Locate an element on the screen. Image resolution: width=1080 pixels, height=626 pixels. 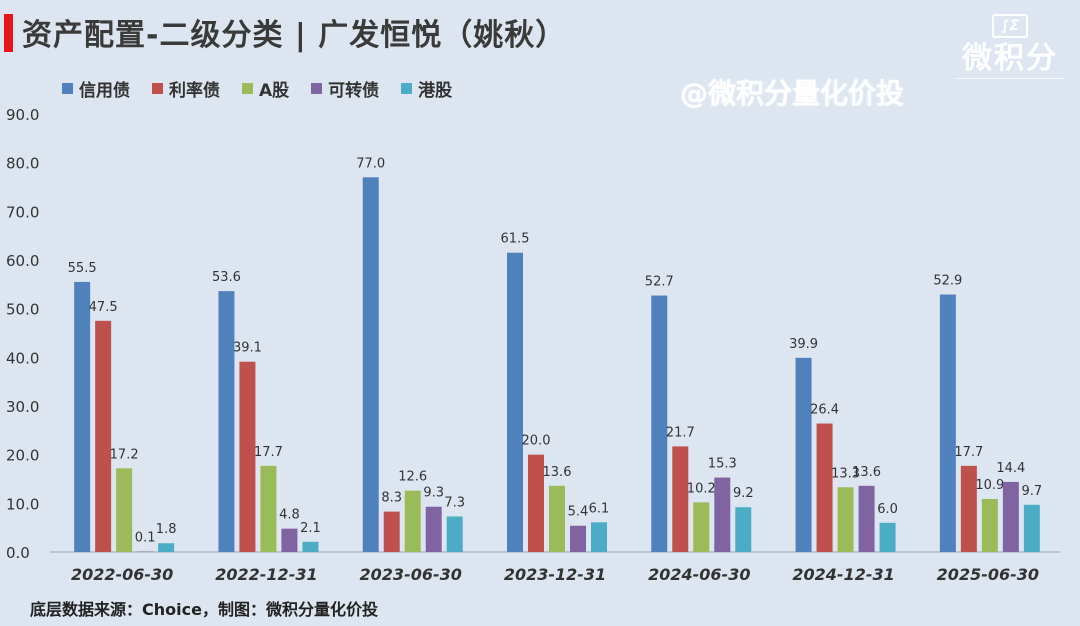
data-label: 5.4 is located at coordinates (578, 512).